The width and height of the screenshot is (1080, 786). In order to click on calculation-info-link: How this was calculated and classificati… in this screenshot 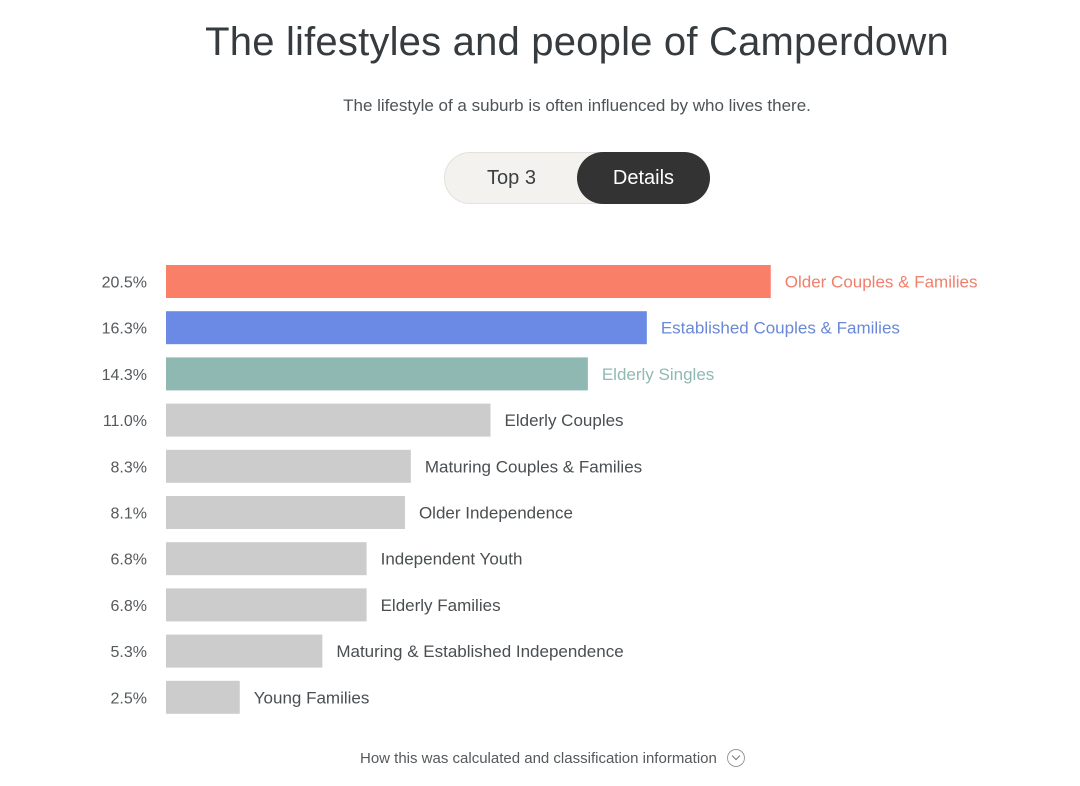, I will do `click(552, 758)`.